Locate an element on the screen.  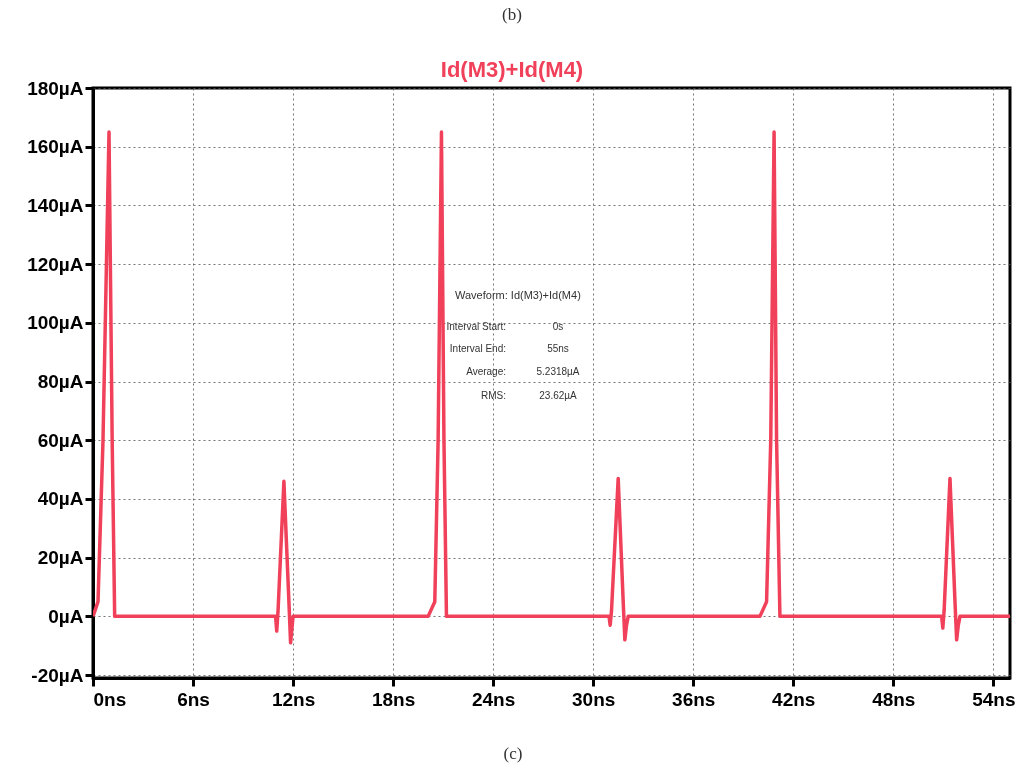
x-tick-label: 42ns is located at coordinates (794, 699).